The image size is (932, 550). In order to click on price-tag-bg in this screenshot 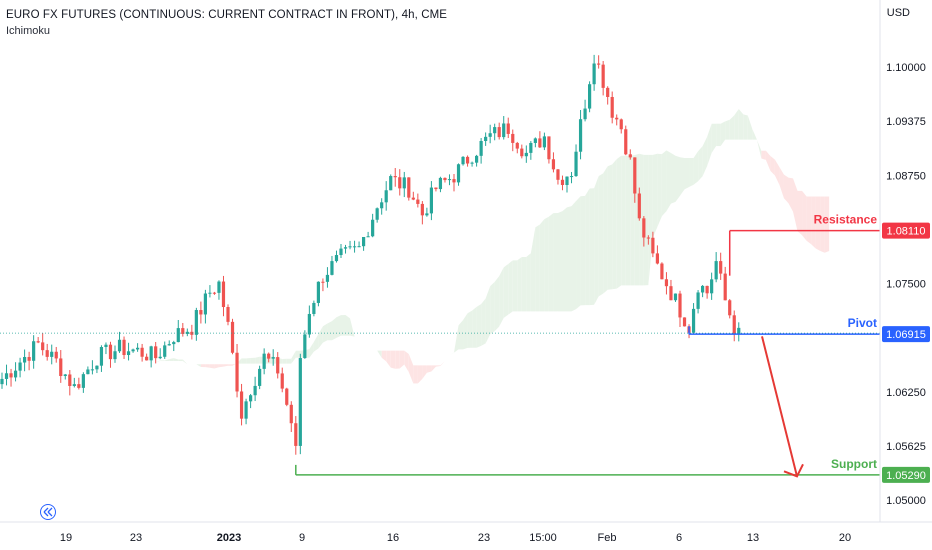, I will do `click(906, 230)`.